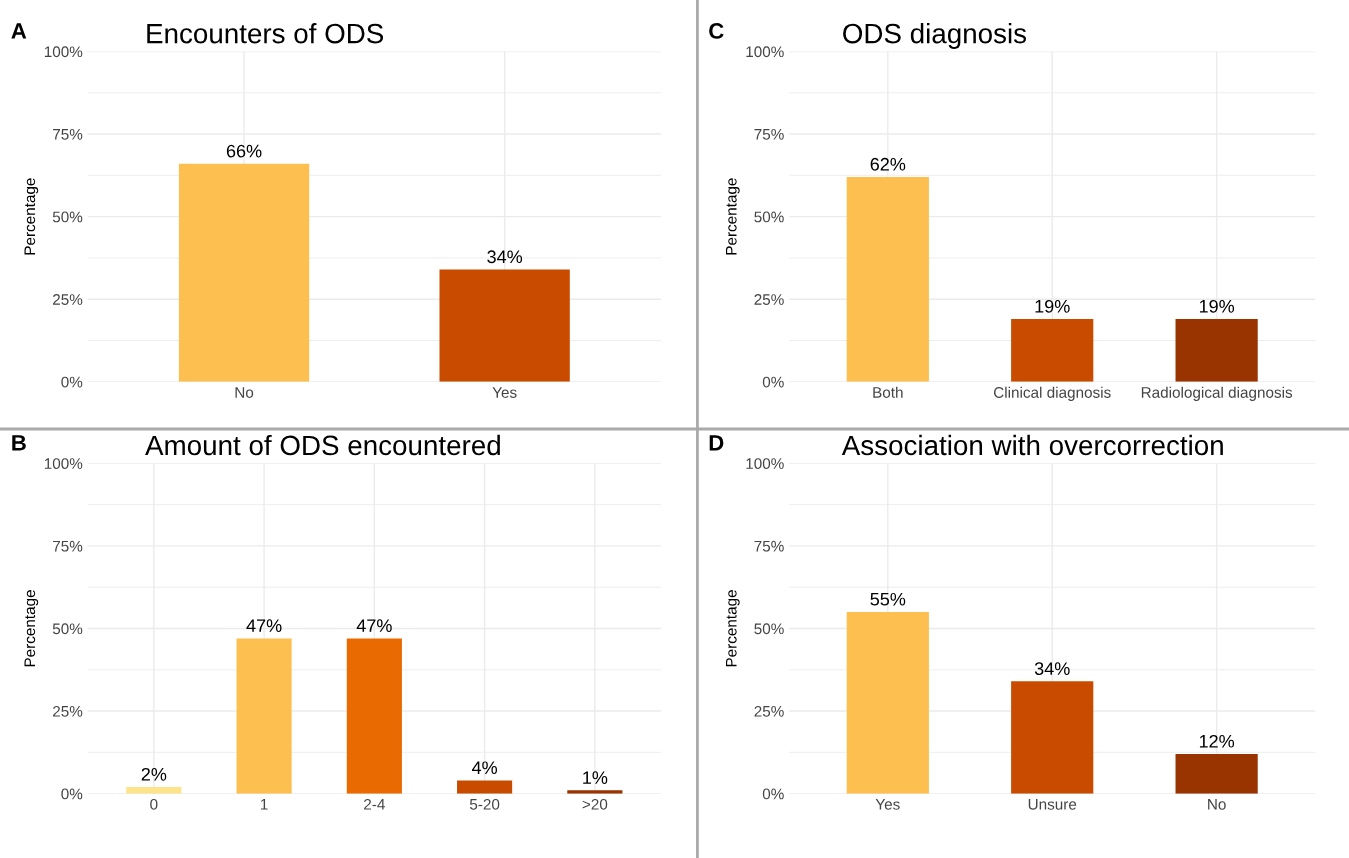  I want to click on x-tick-label: 0, so click(154, 804).